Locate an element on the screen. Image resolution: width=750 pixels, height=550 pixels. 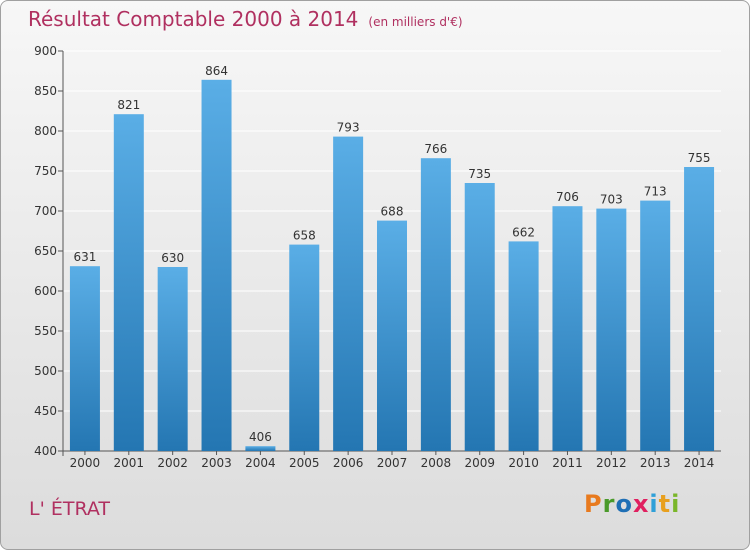
x-tick-label: 2007 is located at coordinates (392, 463).